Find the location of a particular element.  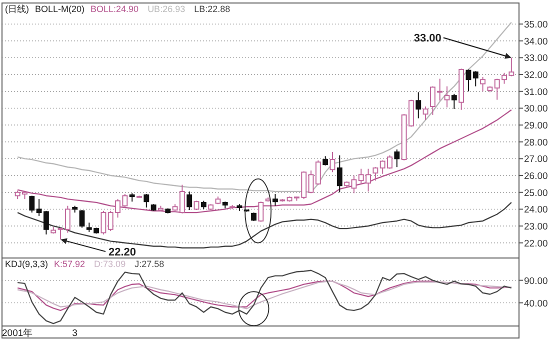

chart-title: KDJ(9,3,3) is located at coordinates (26, 264).